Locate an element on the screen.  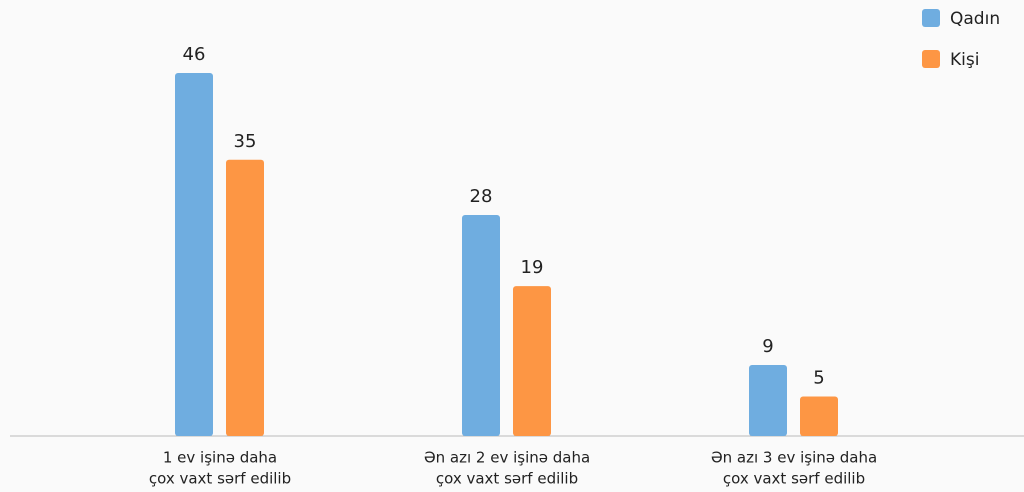
legend-label: Qadın is located at coordinates (975, 19).